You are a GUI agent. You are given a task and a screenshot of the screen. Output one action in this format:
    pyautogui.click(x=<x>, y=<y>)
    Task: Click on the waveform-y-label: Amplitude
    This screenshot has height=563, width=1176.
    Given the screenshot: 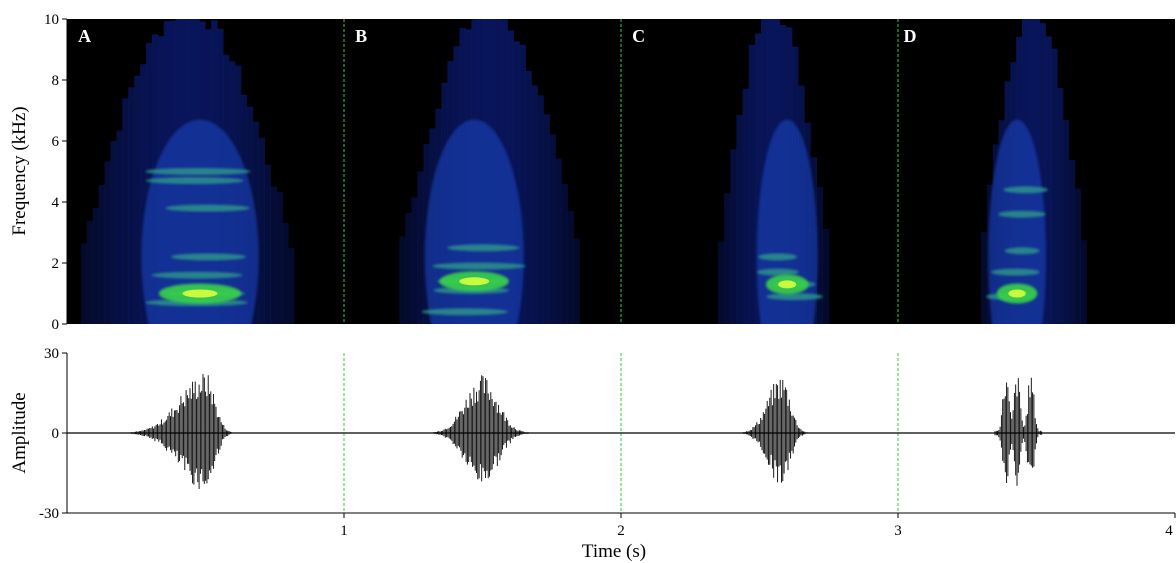 What is the action you would take?
    pyautogui.click(x=19, y=432)
    